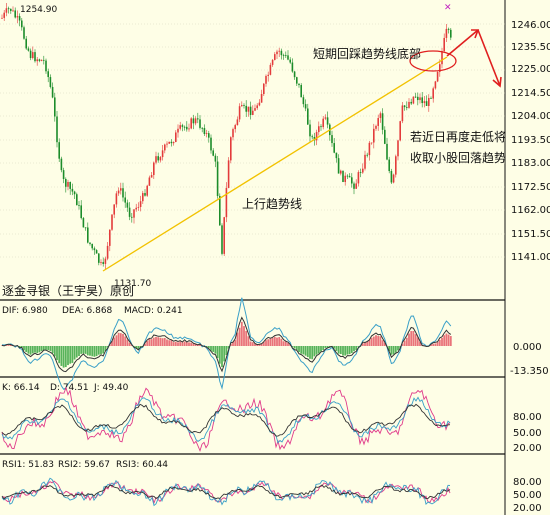 This screenshot has height=515, width=550. I want to click on kdj-legend: K: 66.14 D: 74.51 J: 49.40, so click(65, 388).